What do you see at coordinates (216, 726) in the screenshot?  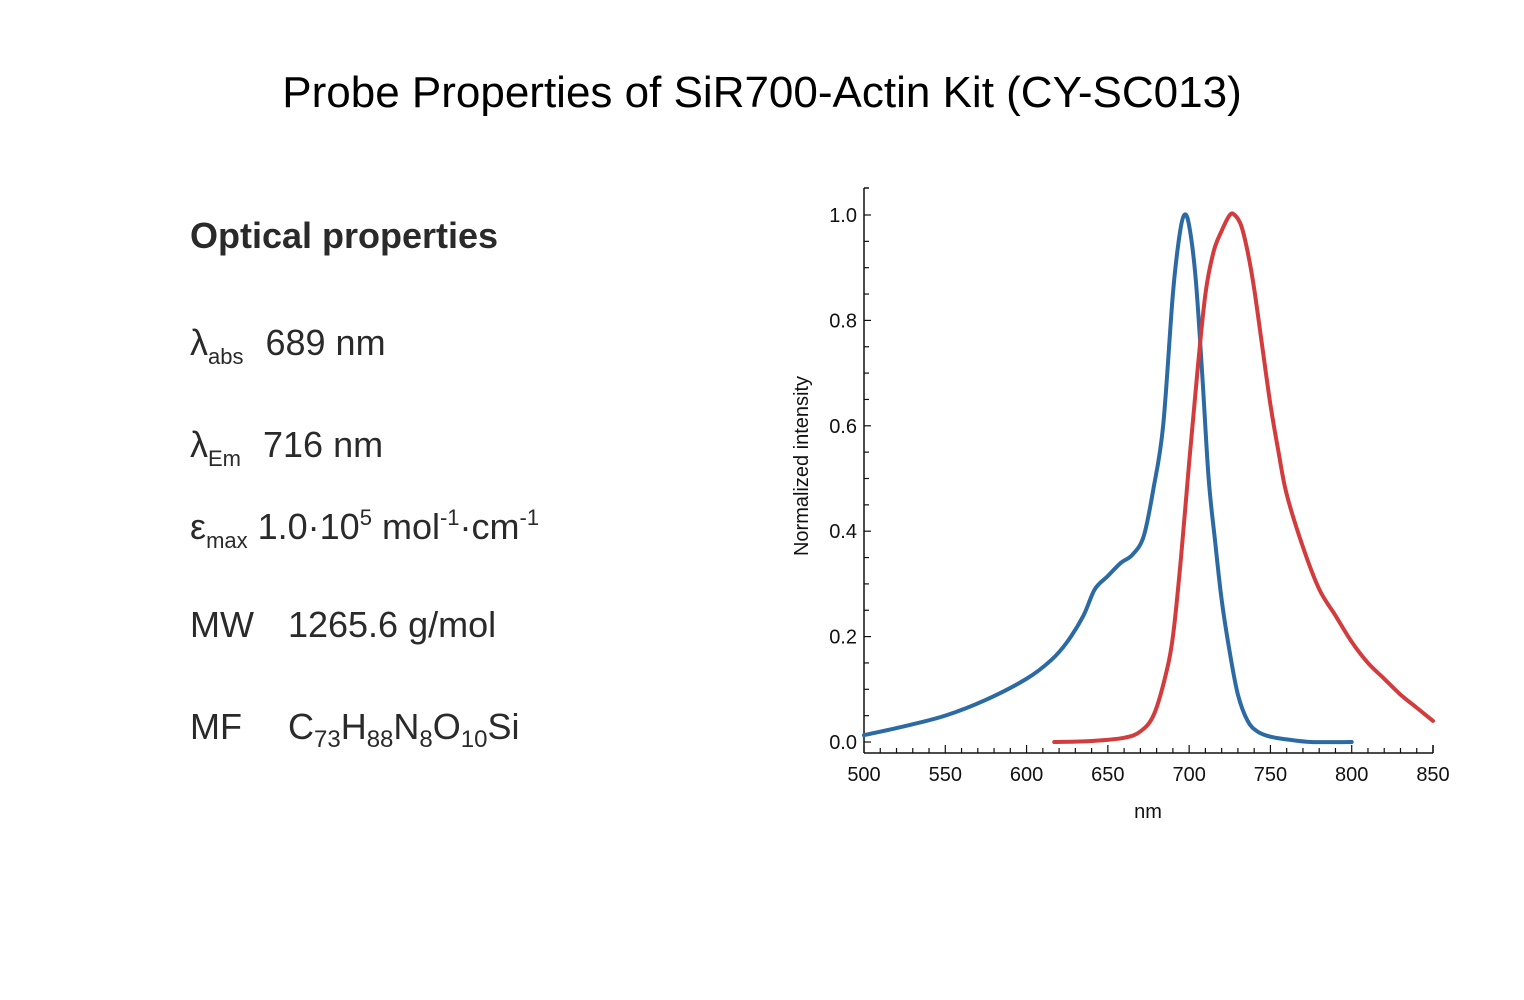 I see `mf-label: MF` at bounding box center [216, 726].